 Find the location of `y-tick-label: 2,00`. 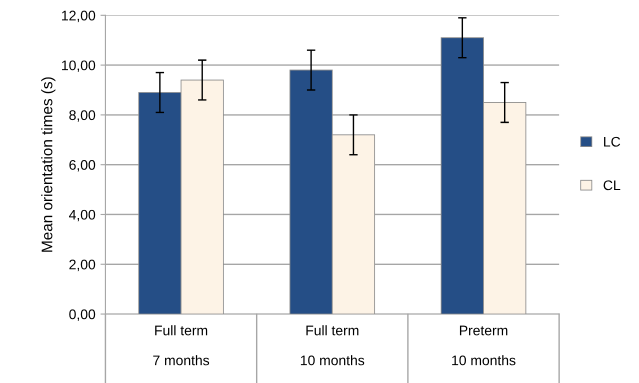

y-tick-label: 2,00 is located at coordinates (82, 266).